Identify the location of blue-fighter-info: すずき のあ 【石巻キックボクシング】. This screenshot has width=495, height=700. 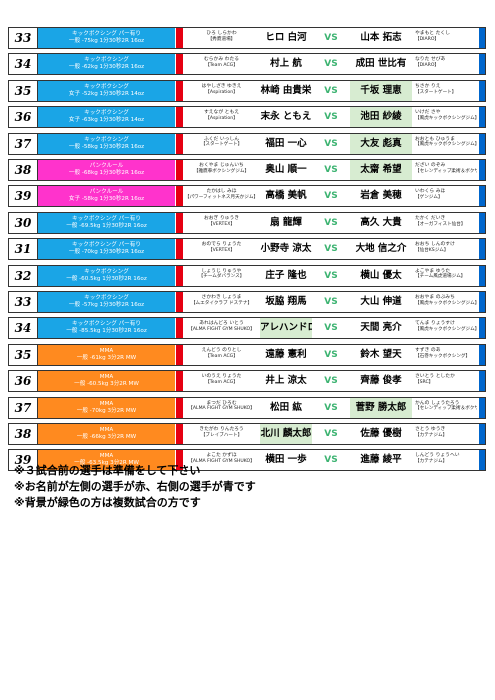
(445, 355).